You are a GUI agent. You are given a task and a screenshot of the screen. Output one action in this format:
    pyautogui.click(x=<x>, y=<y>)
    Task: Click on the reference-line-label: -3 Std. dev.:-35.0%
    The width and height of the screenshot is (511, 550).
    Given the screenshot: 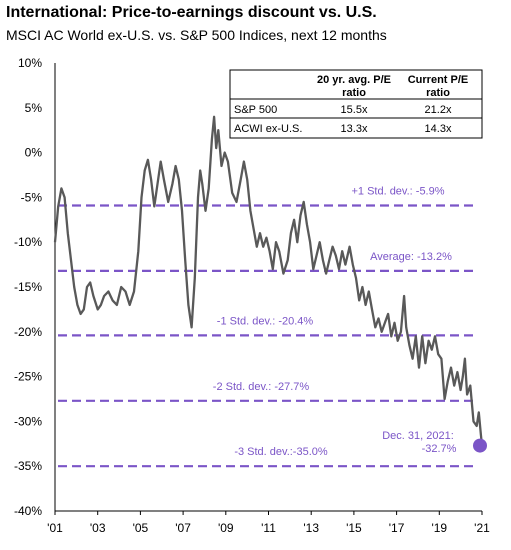 What is the action you would take?
    pyautogui.click(x=281, y=452)
    